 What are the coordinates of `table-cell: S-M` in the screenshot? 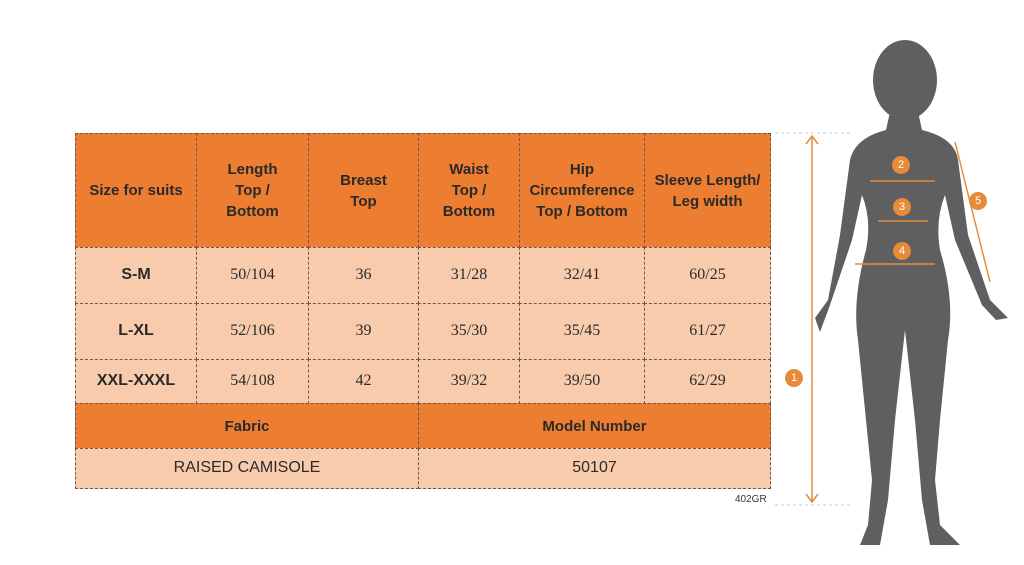 It's located at (136, 275).